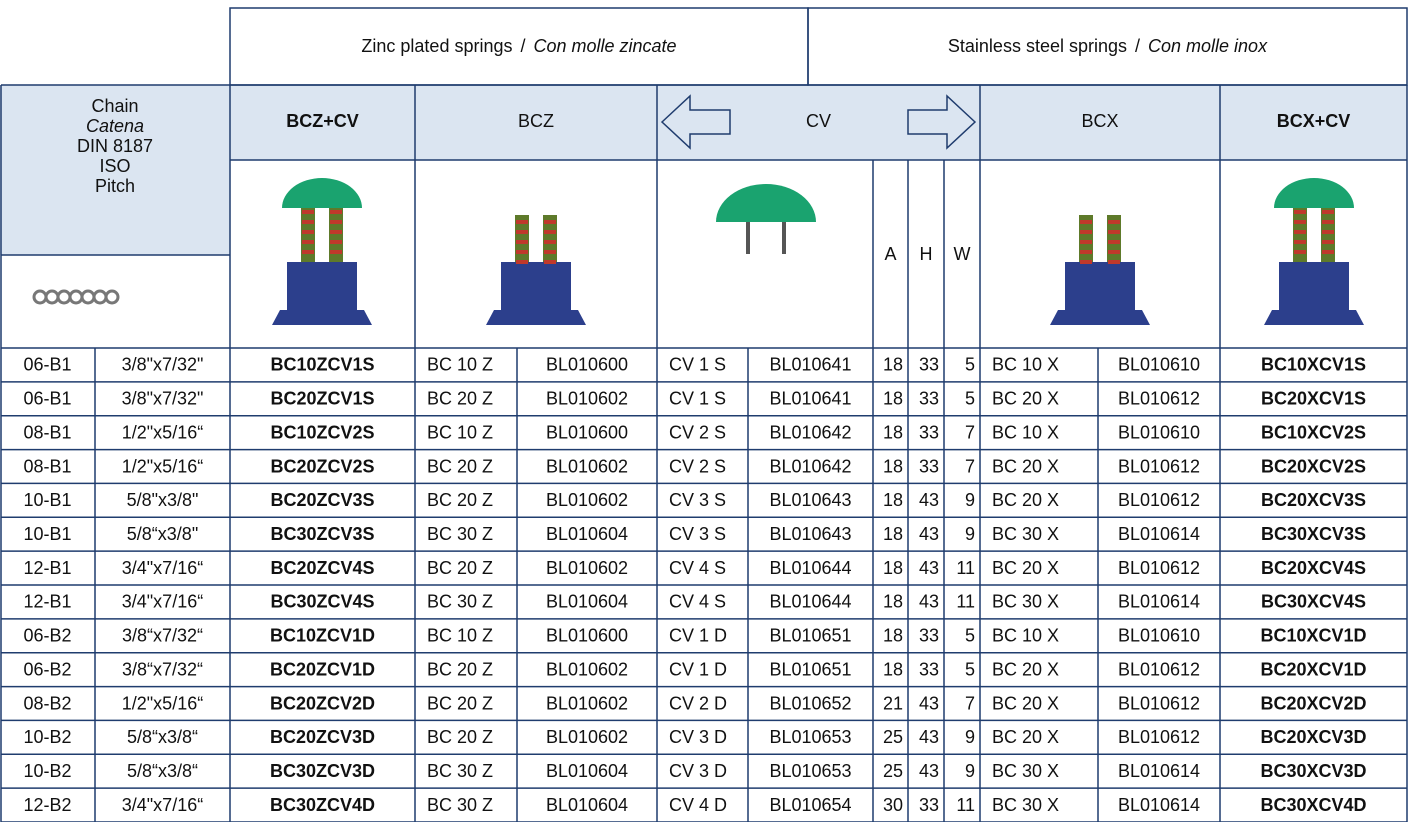 This screenshot has height=822, width=1408. Describe the element at coordinates (1314, 121) in the screenshot. I see `column-header: BCX+CV` at that location.